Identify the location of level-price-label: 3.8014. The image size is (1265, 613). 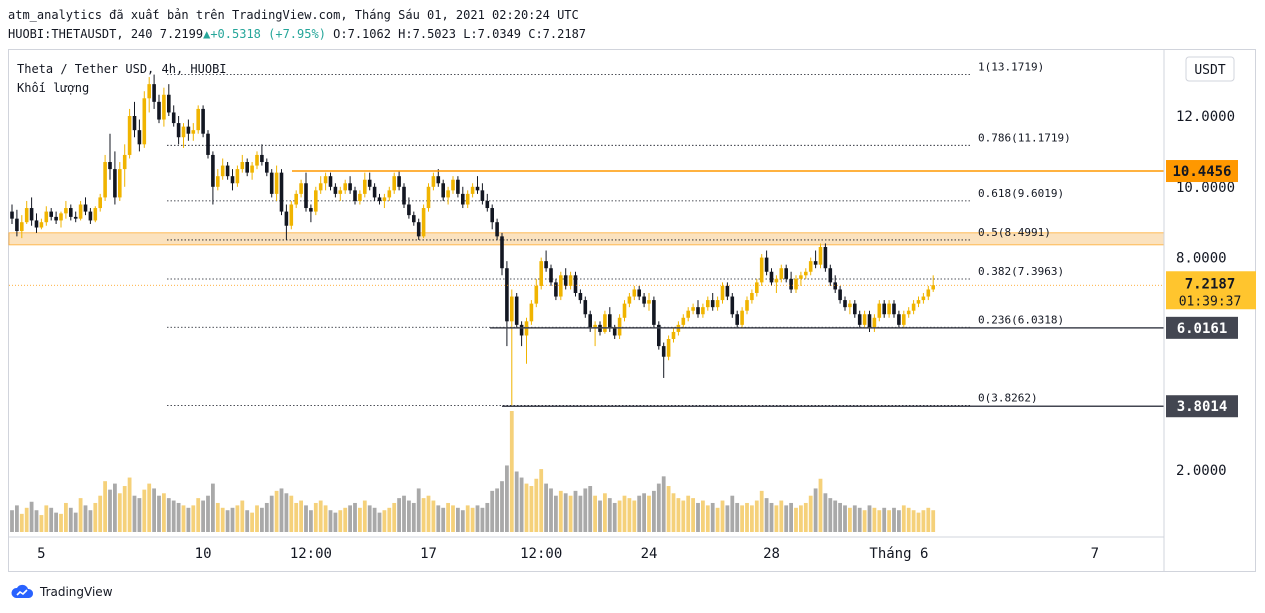
(1202, 407).